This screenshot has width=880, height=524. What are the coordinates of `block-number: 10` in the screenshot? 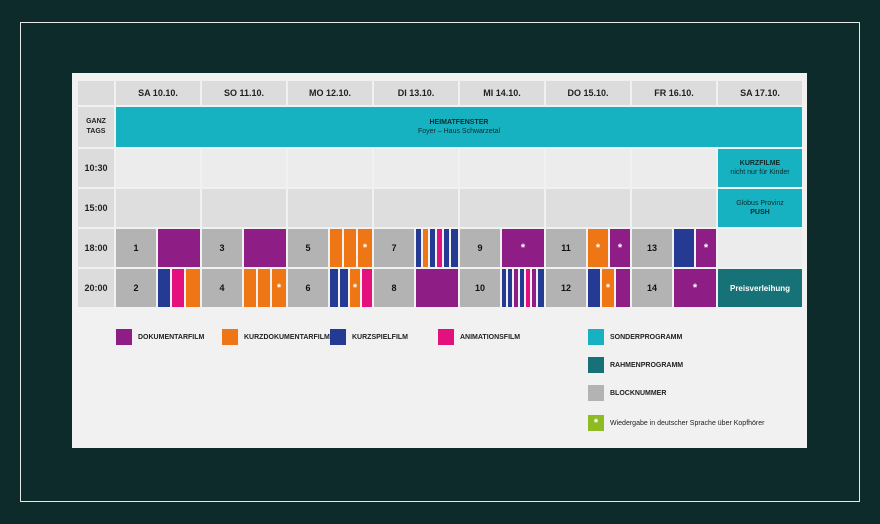 It's located at (480, 288).